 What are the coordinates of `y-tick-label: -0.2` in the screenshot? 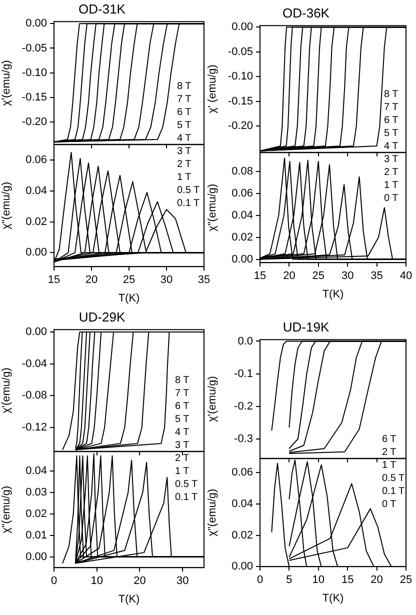 It's located at (243, 406).